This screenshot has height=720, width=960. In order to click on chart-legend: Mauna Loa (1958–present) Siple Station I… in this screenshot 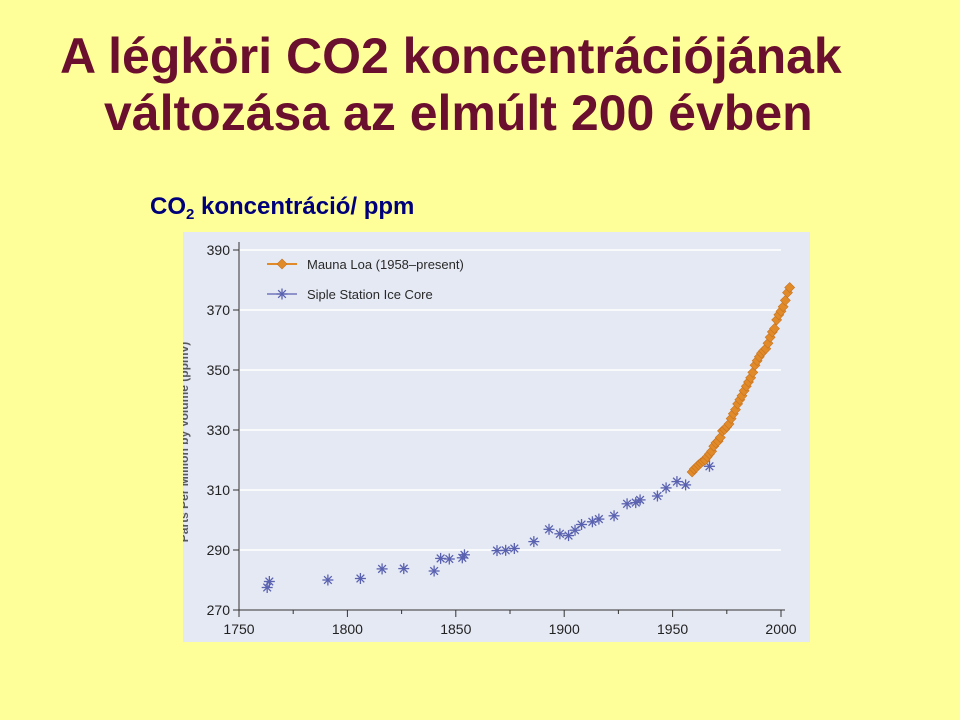, I will do `click(365, 279)`.